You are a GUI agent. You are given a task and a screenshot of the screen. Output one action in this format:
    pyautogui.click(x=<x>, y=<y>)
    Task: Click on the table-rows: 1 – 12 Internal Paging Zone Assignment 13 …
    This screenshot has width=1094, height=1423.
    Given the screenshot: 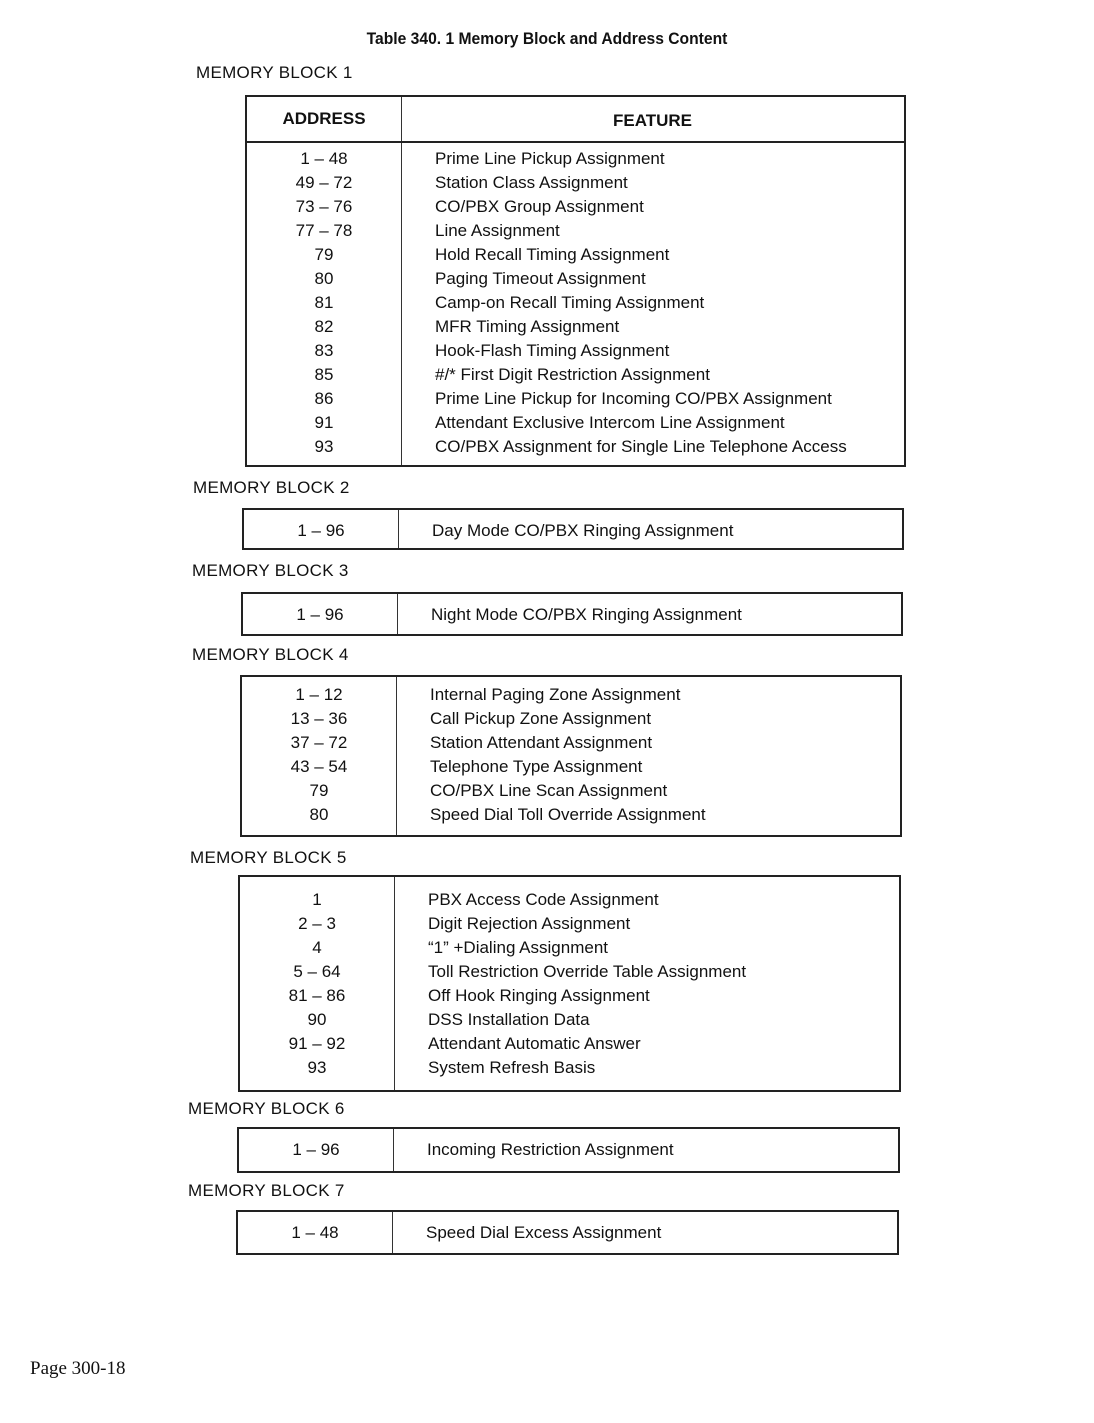 What is the action you would take?
    pyautogui.click(x=571, y=755)
    